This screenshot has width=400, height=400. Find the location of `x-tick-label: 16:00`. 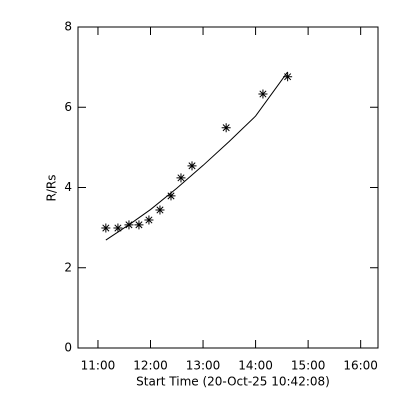

x-tick-label: 16:00 is located at coordinates (360, 366).